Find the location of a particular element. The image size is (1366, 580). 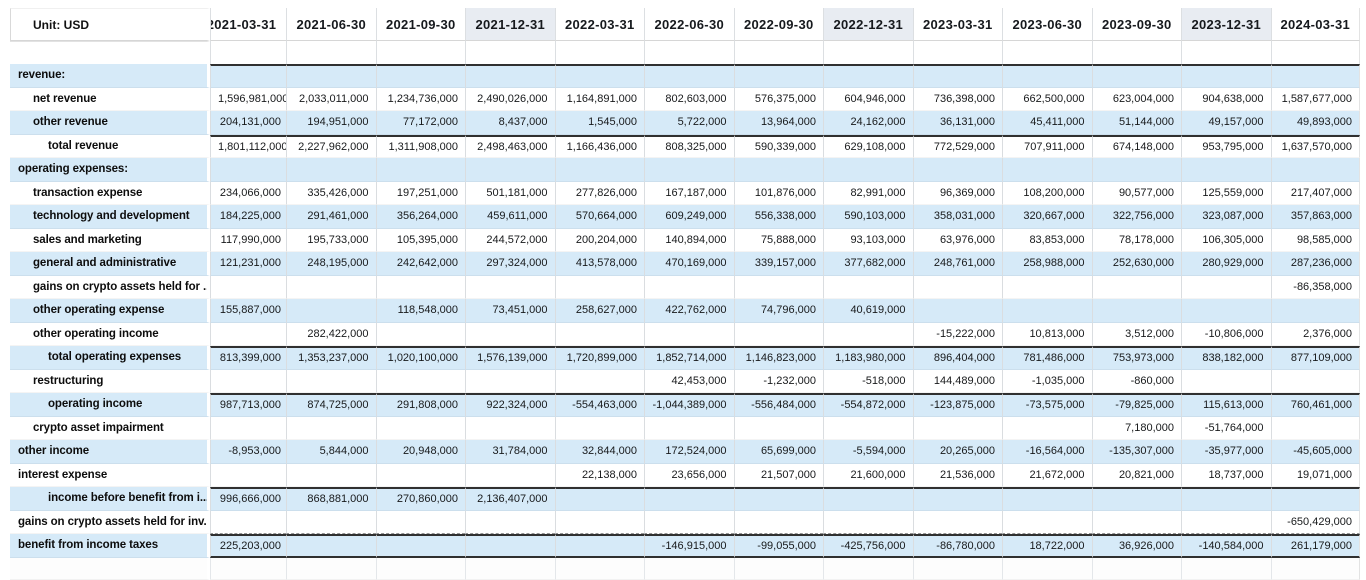

value-cell: 662,500,000 is located at coordinates (1047, 99).